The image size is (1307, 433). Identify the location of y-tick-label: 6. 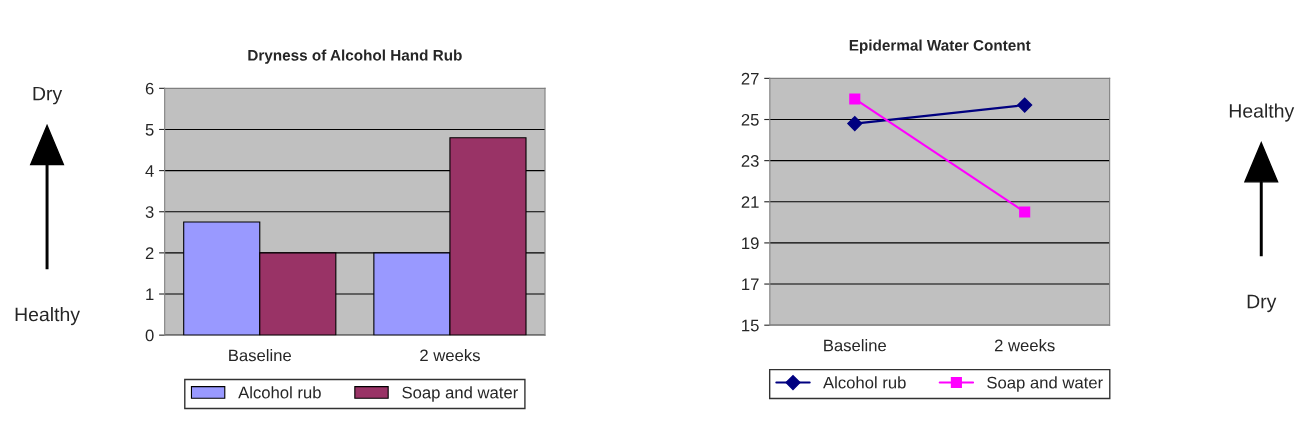
(149, 88).